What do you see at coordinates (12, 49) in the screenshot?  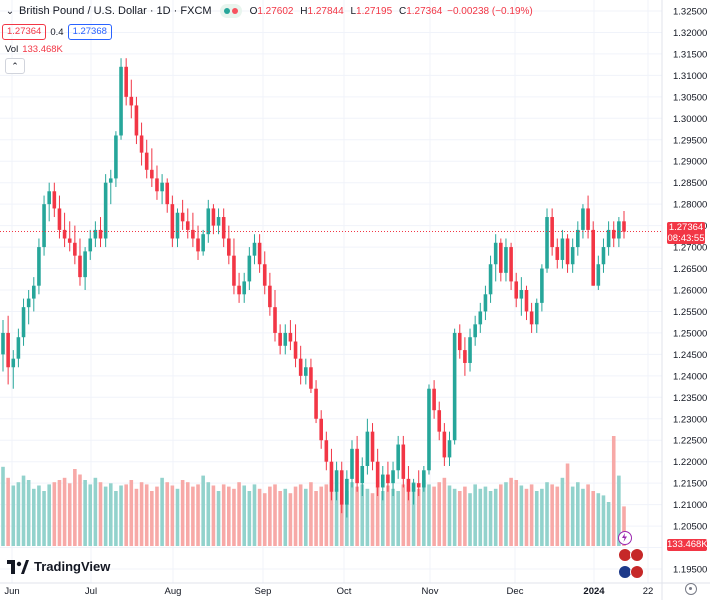 I see `volume-label: Vol` at bounding box center [12, 49].